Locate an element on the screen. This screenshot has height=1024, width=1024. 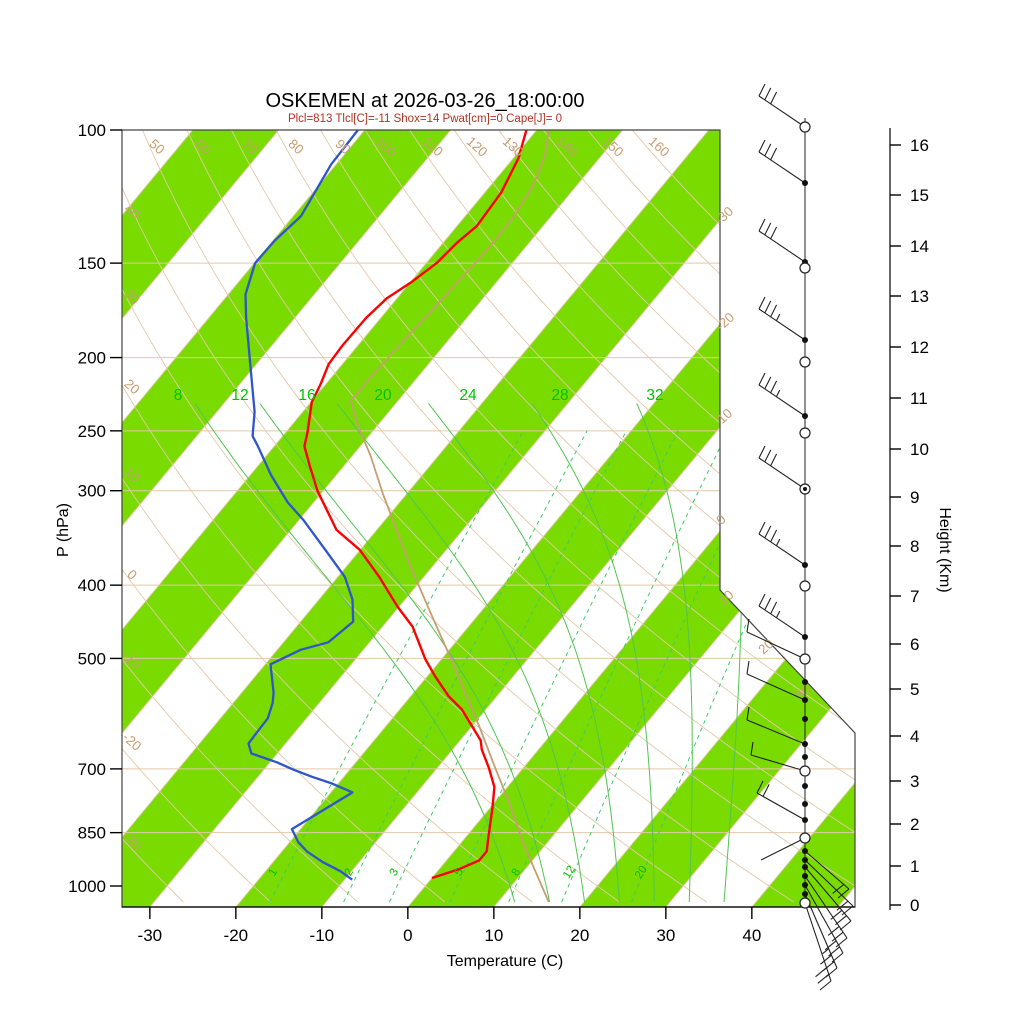
temperature-tick-label: -30 is located at coordinates (150, 935).